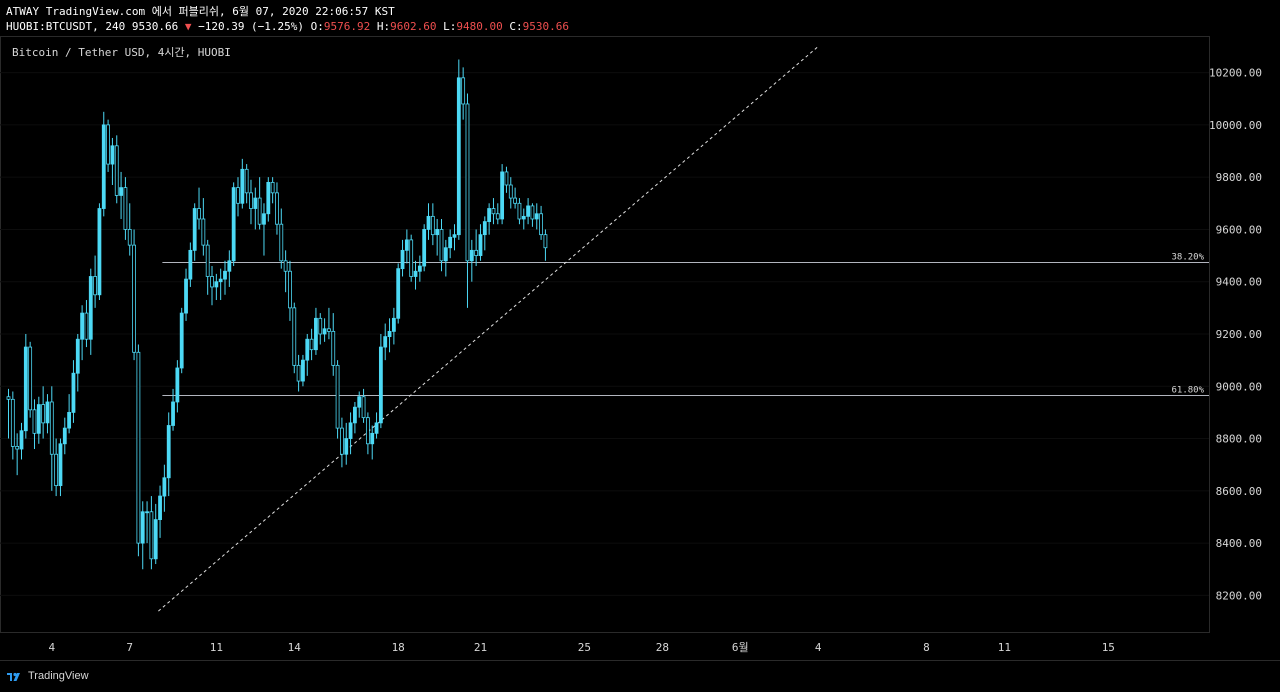  I want to click on y-tick-label: 8800.00, so click(1239, 439).